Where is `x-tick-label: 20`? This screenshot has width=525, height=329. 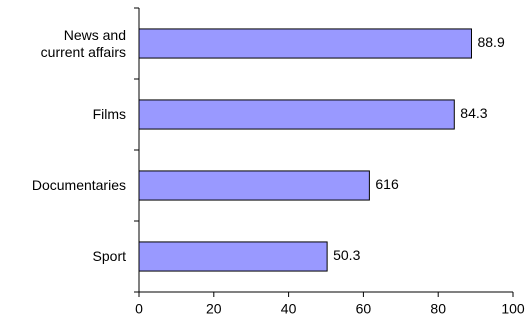 x-tick-label: 20 is located at coordinates (214, 309).